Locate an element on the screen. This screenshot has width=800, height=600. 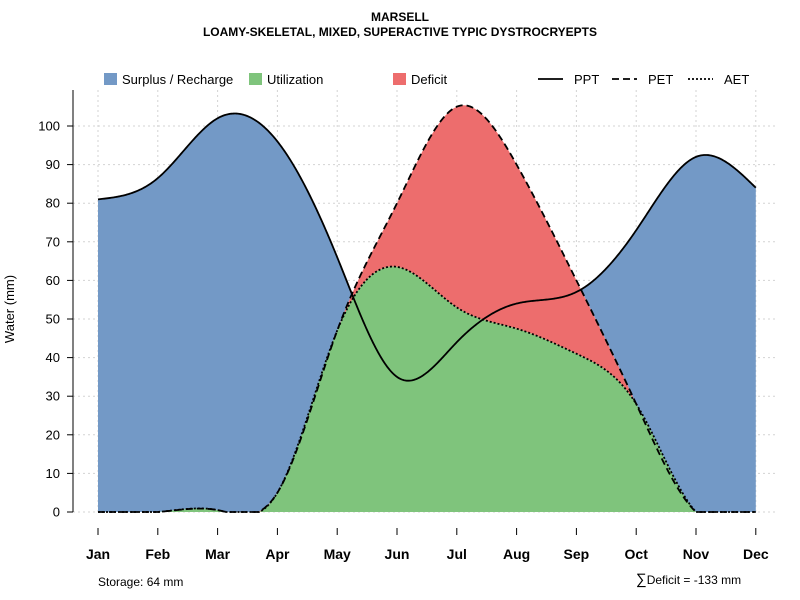
y-tick-label-50: 50 is located at coordinates (53, 319).